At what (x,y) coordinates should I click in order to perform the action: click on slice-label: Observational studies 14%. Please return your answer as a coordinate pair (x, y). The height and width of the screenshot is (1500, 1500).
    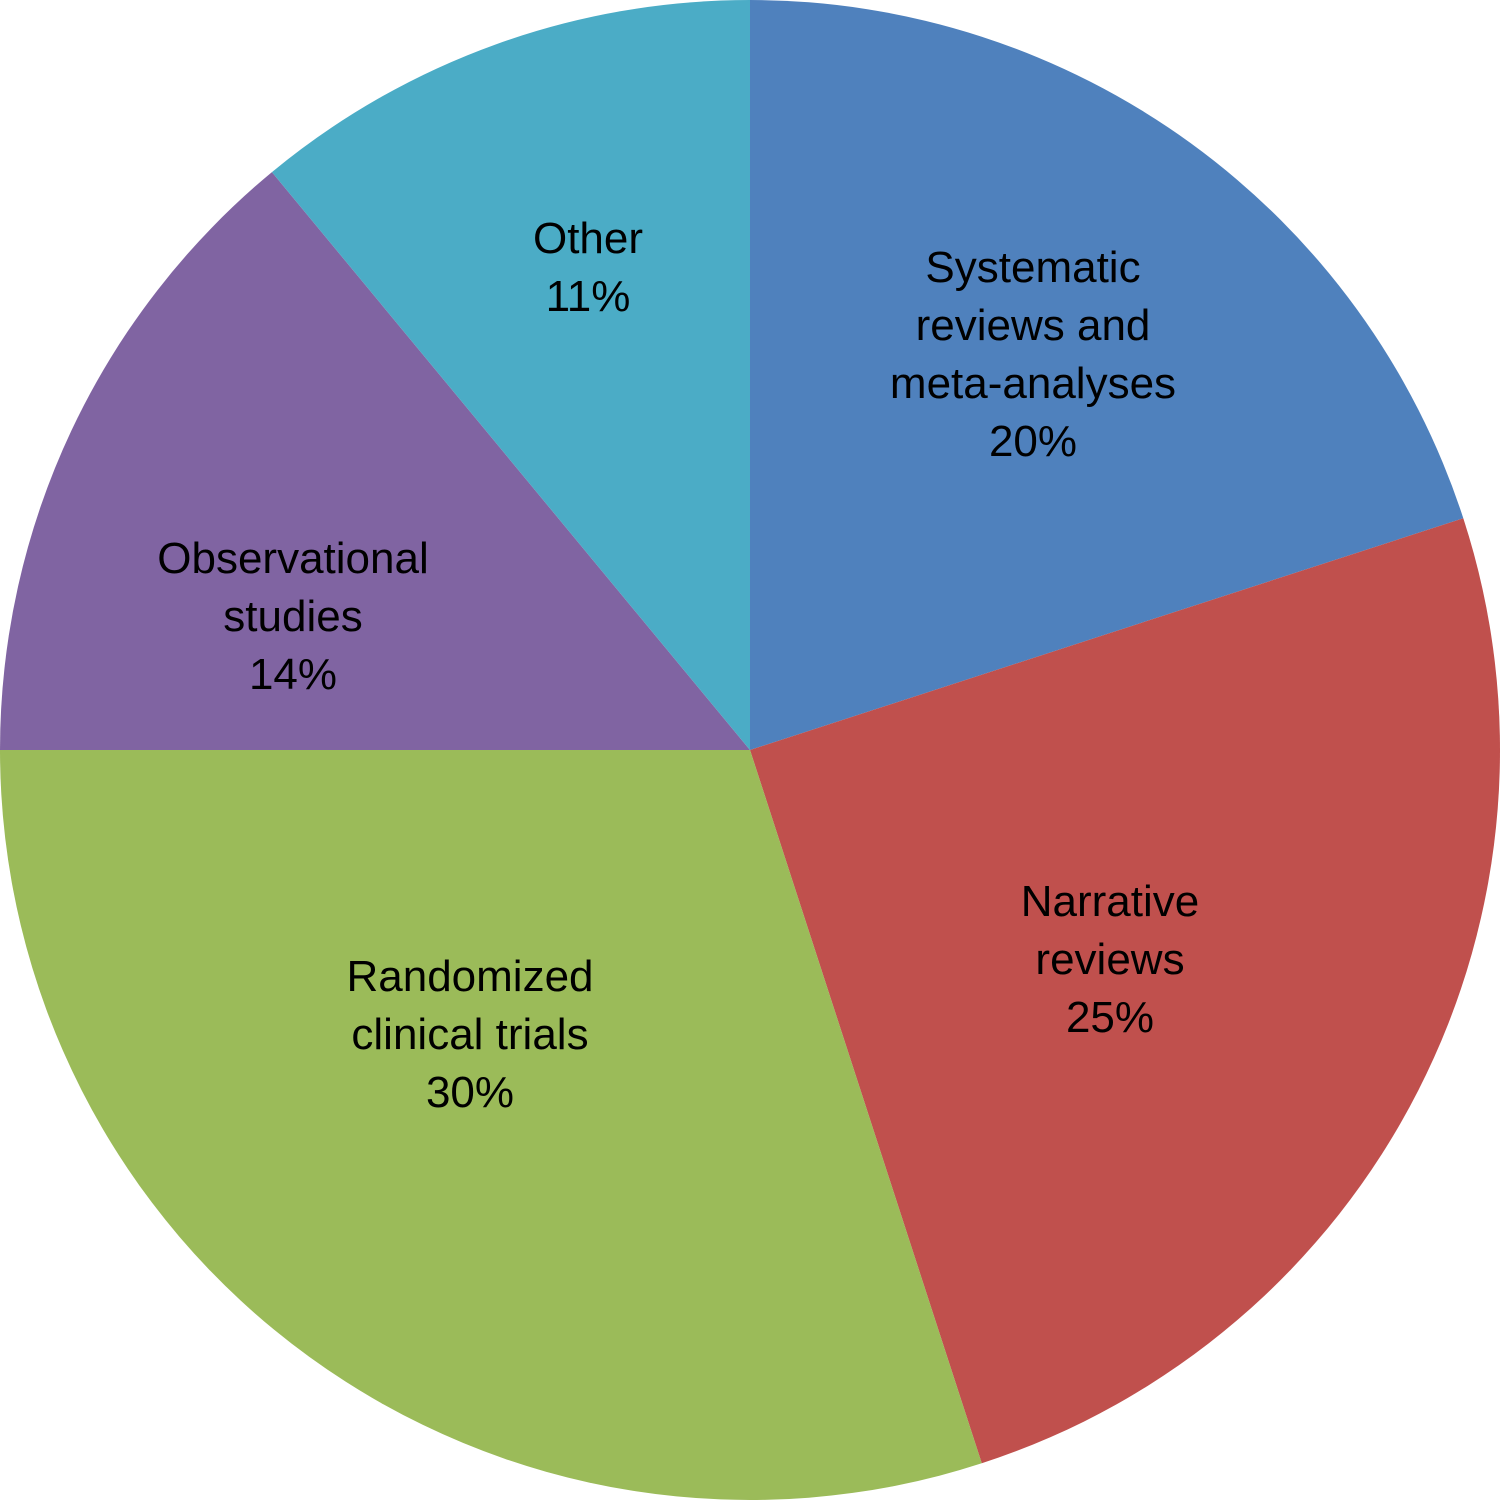
    Looking at the image, I should click on (293, 617).